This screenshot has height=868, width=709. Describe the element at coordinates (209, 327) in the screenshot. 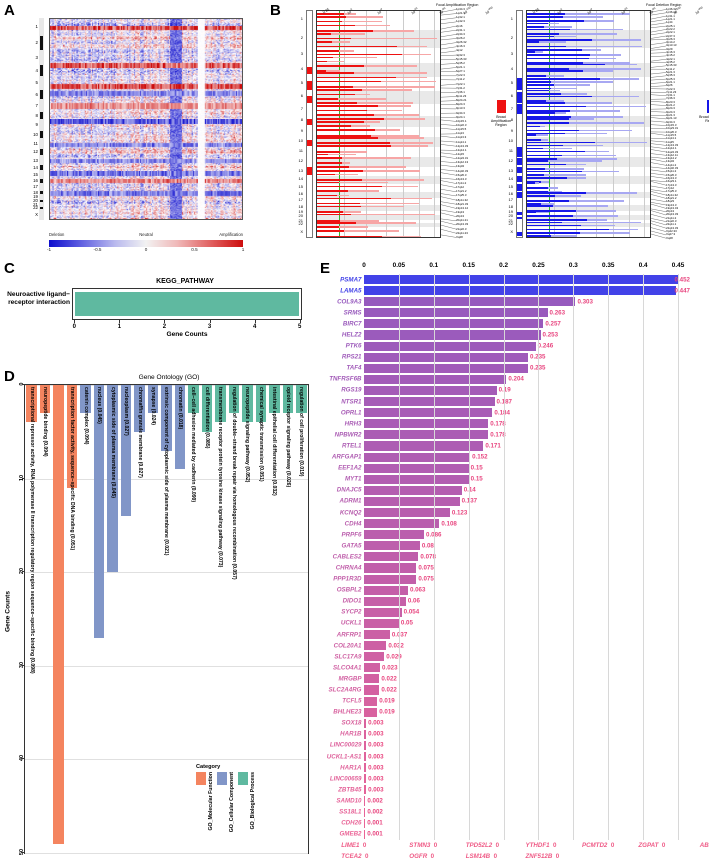

I see `kegg-x-tick: 3` at that location.